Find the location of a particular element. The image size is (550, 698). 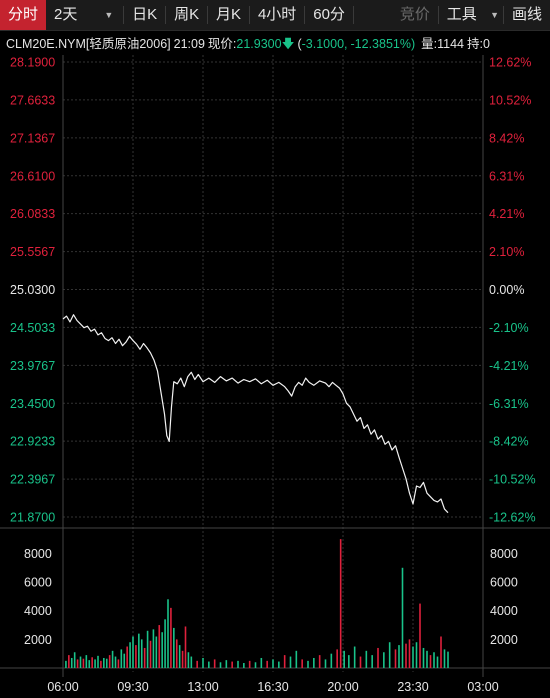

pct-tick-label: -8.42% is located at coordinates (509, 442).